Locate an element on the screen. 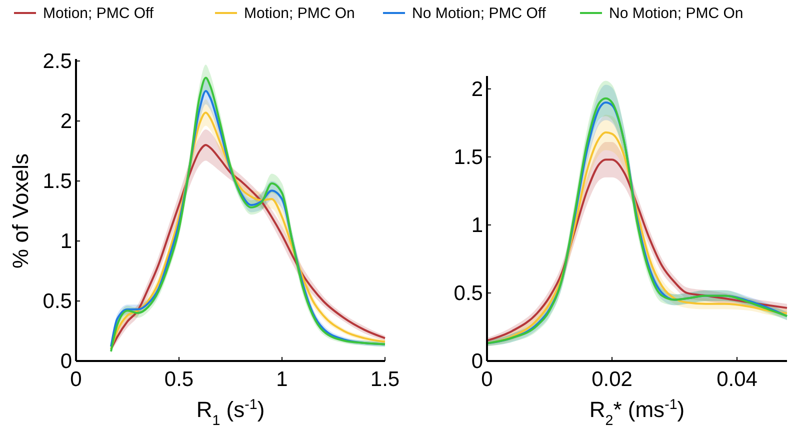 The image size is (790, 429). x-tick-label: 0.5 is located at coordinates (179, 379).